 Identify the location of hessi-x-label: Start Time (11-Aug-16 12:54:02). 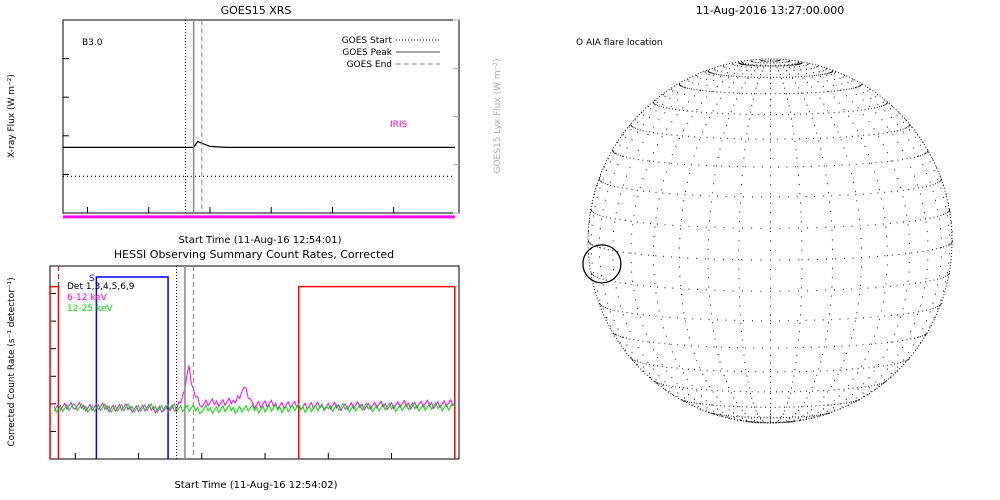
(255, 485).